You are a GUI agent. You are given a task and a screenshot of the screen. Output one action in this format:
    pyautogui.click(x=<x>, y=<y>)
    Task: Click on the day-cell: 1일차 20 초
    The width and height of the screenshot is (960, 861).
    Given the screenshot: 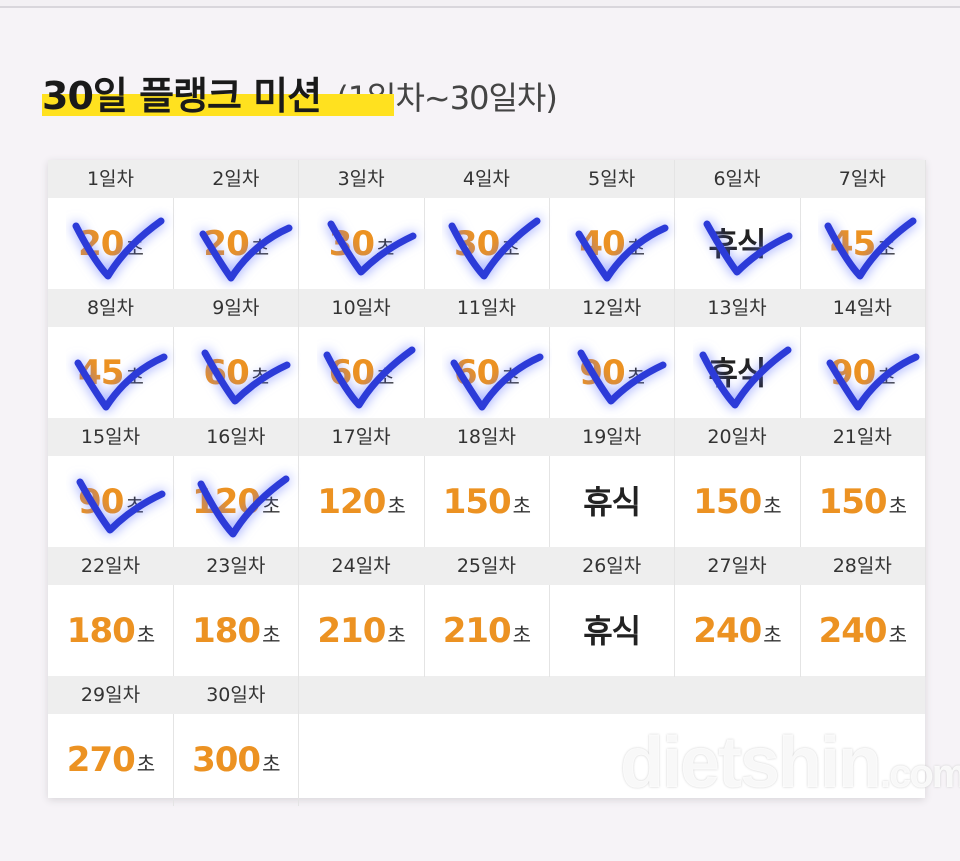 What is the action you would take?
    pyautogui.click(x=111, y=225)
    